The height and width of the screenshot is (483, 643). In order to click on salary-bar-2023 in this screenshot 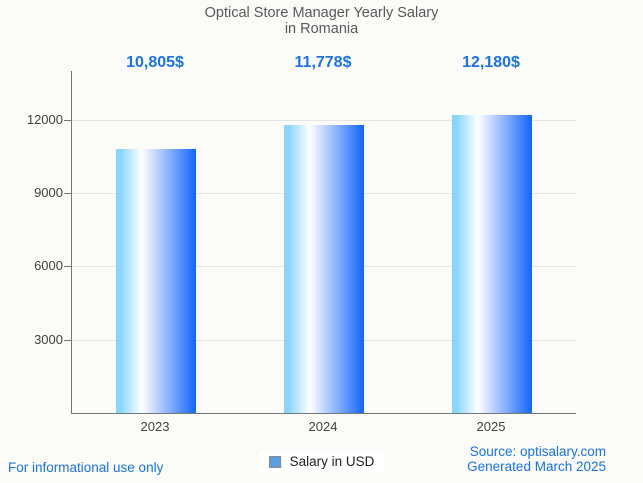, I will do `click(156, 281)`.